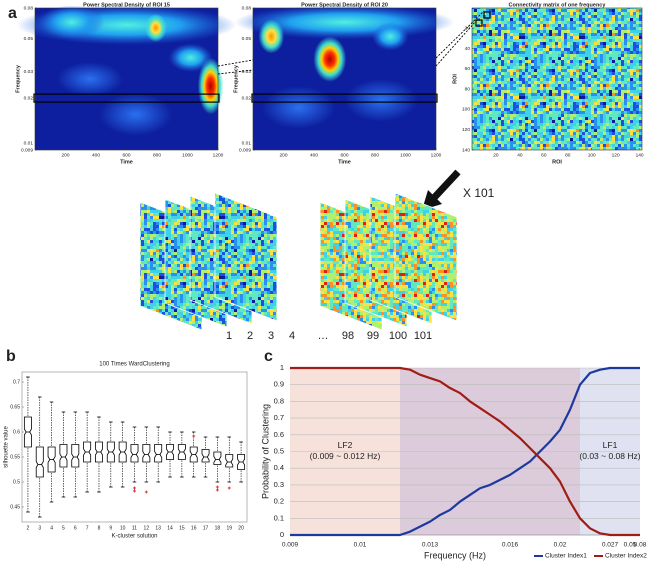 This screenshot has width=656, height=561. I want to click on y-tick-label: 0.03, so click(29, 72).